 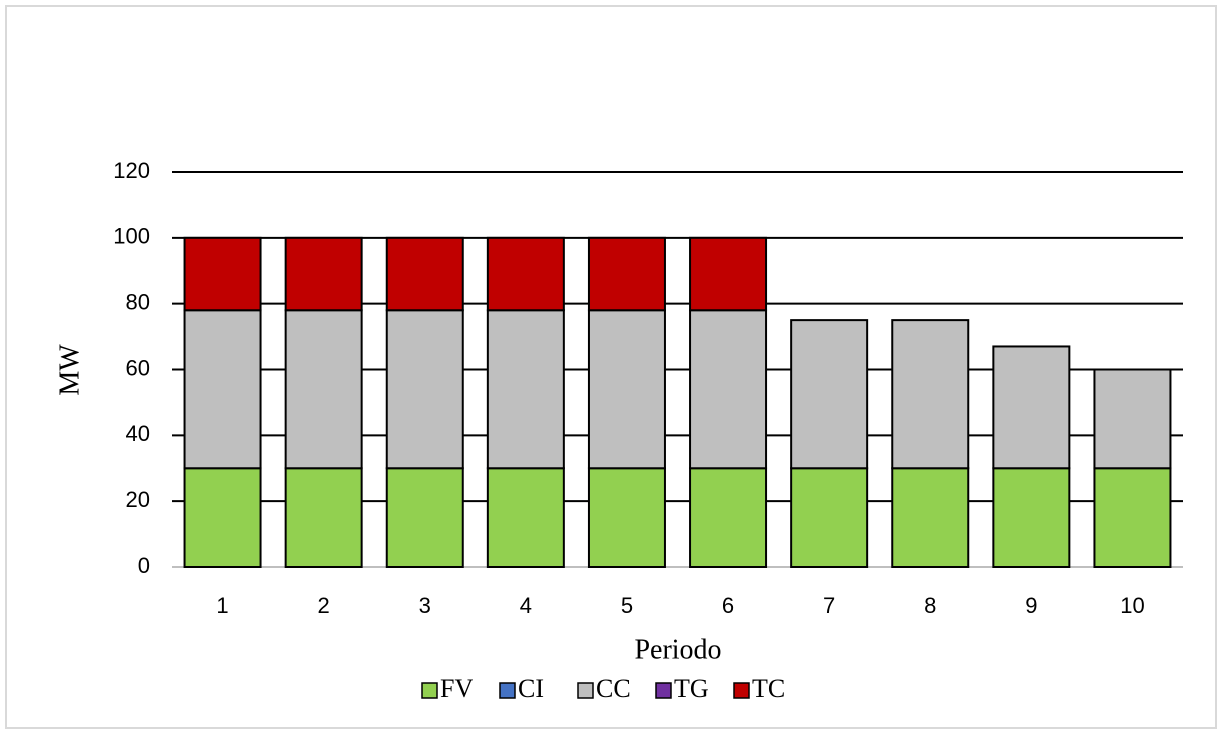 I want to click on x-tick-label: 3, so click(x=425, y=605).